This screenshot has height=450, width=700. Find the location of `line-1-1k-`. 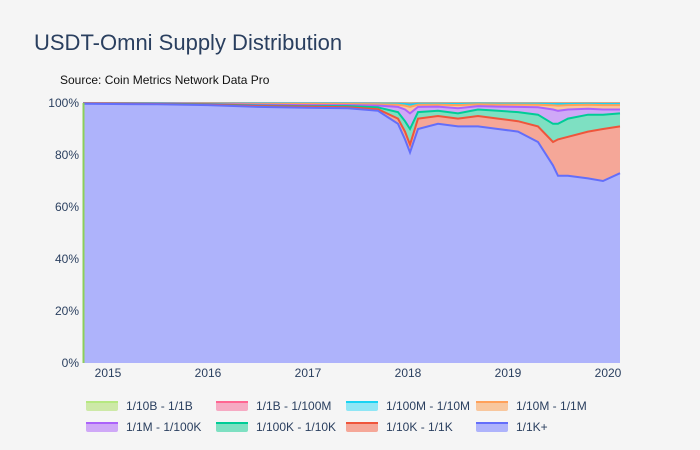

line-1-1k- is located at coordinates (351, 142).